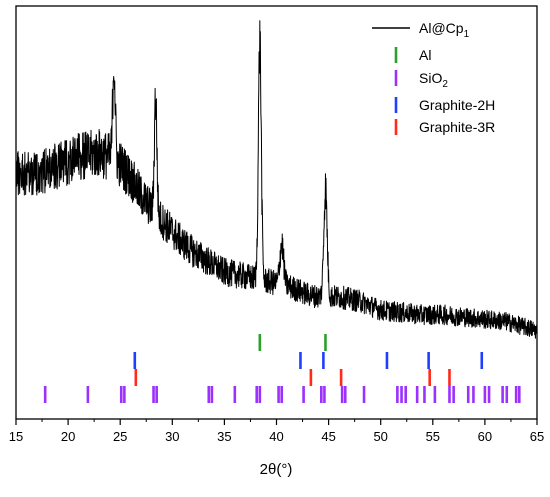  I want to click on legend-label: SiO2, so click(433, 80).